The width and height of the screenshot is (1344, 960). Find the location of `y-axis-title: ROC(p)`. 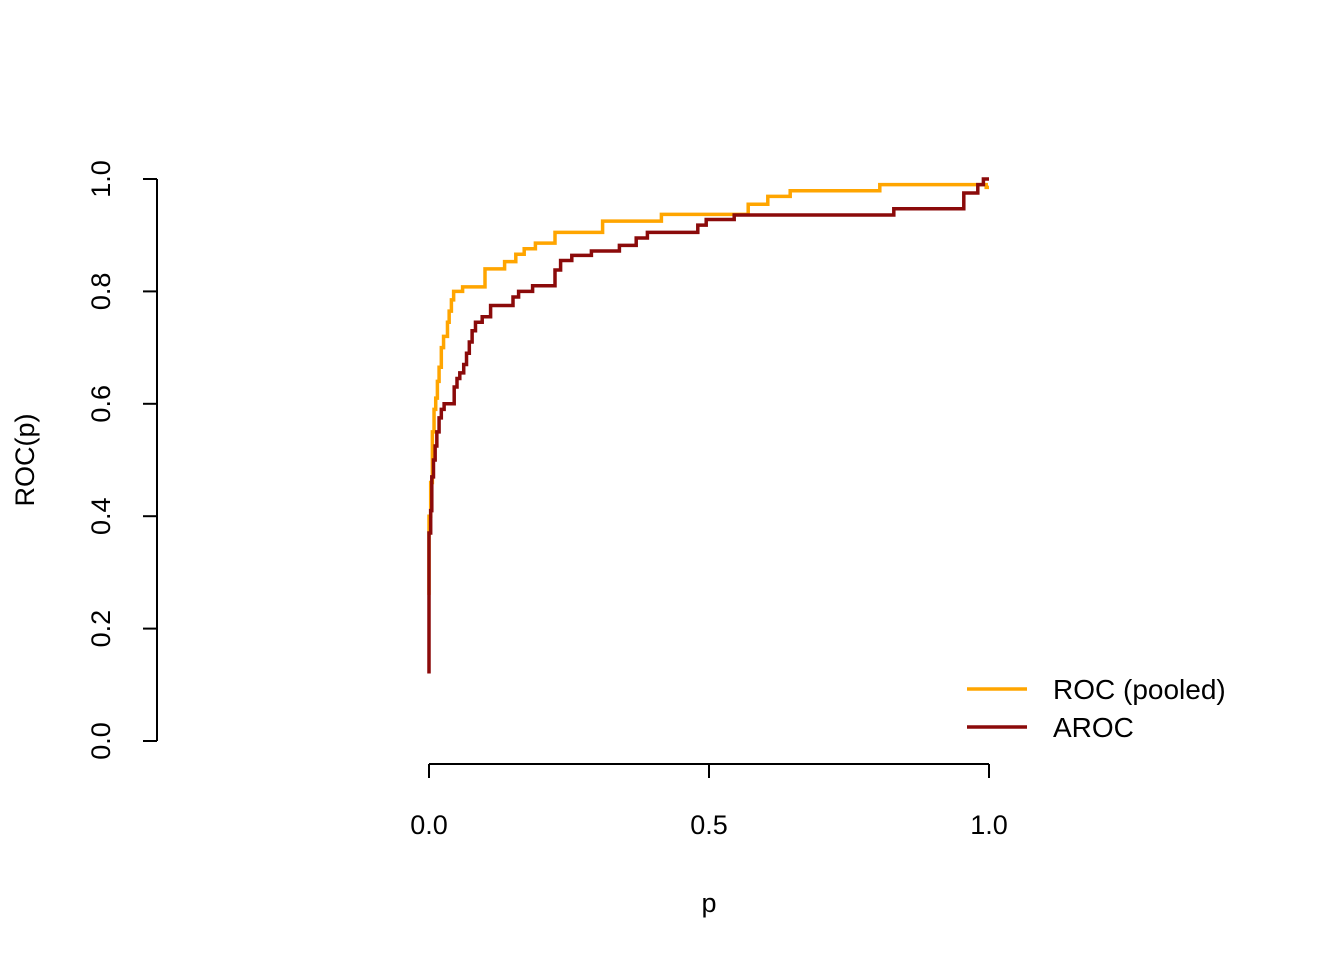

y-axis-title: ROC(p) is located at coordinates (25, 460).